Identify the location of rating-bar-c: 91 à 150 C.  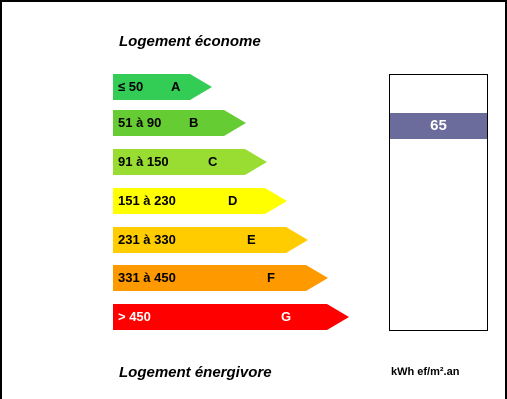
(190, 162).